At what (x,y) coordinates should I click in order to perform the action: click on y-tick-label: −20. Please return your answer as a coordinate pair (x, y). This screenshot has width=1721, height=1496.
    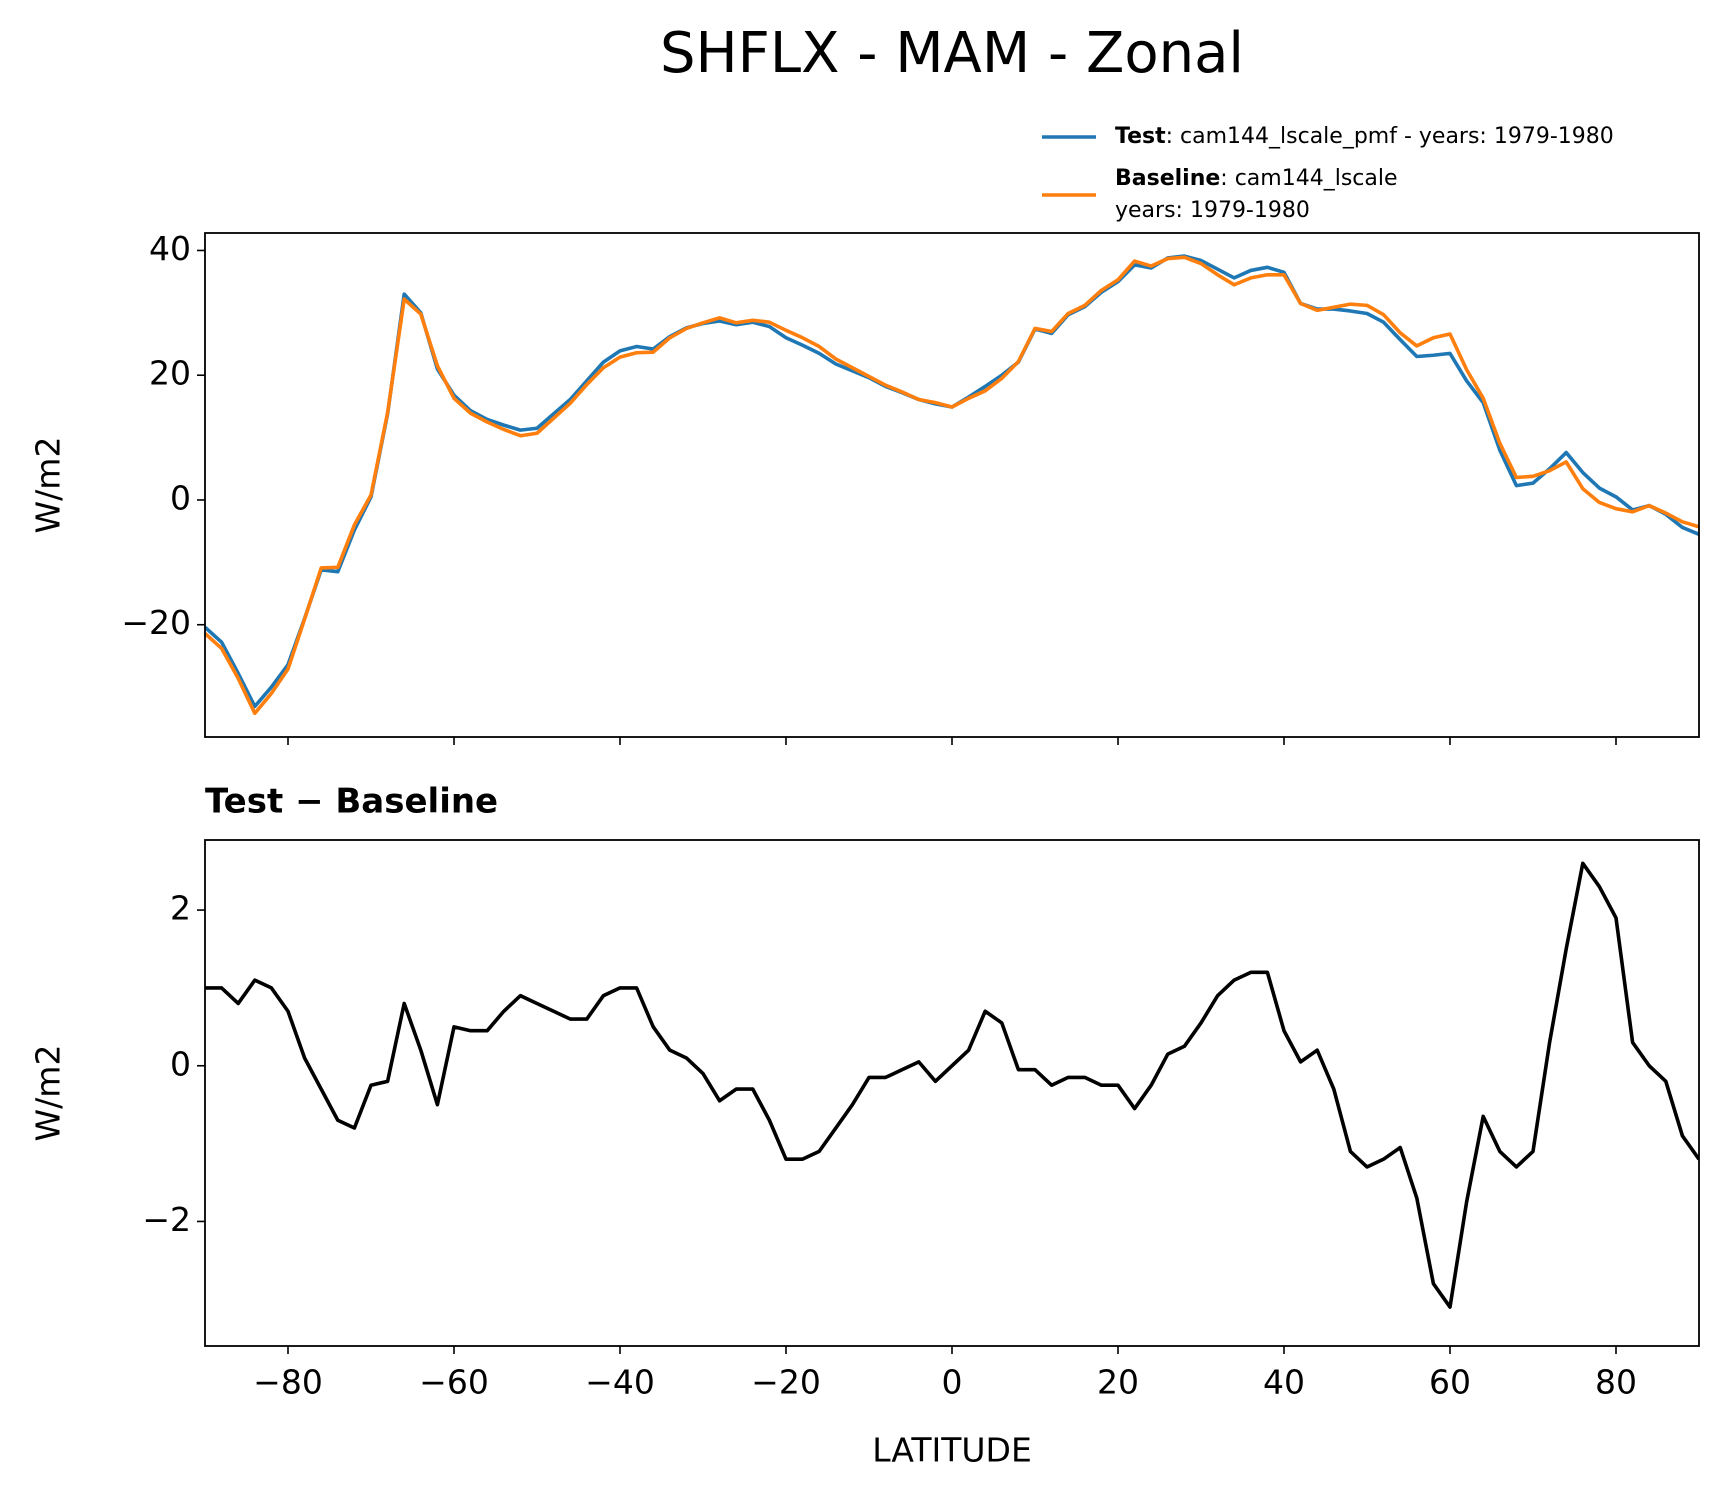
    Looking at the image, I should click on (156, 622).